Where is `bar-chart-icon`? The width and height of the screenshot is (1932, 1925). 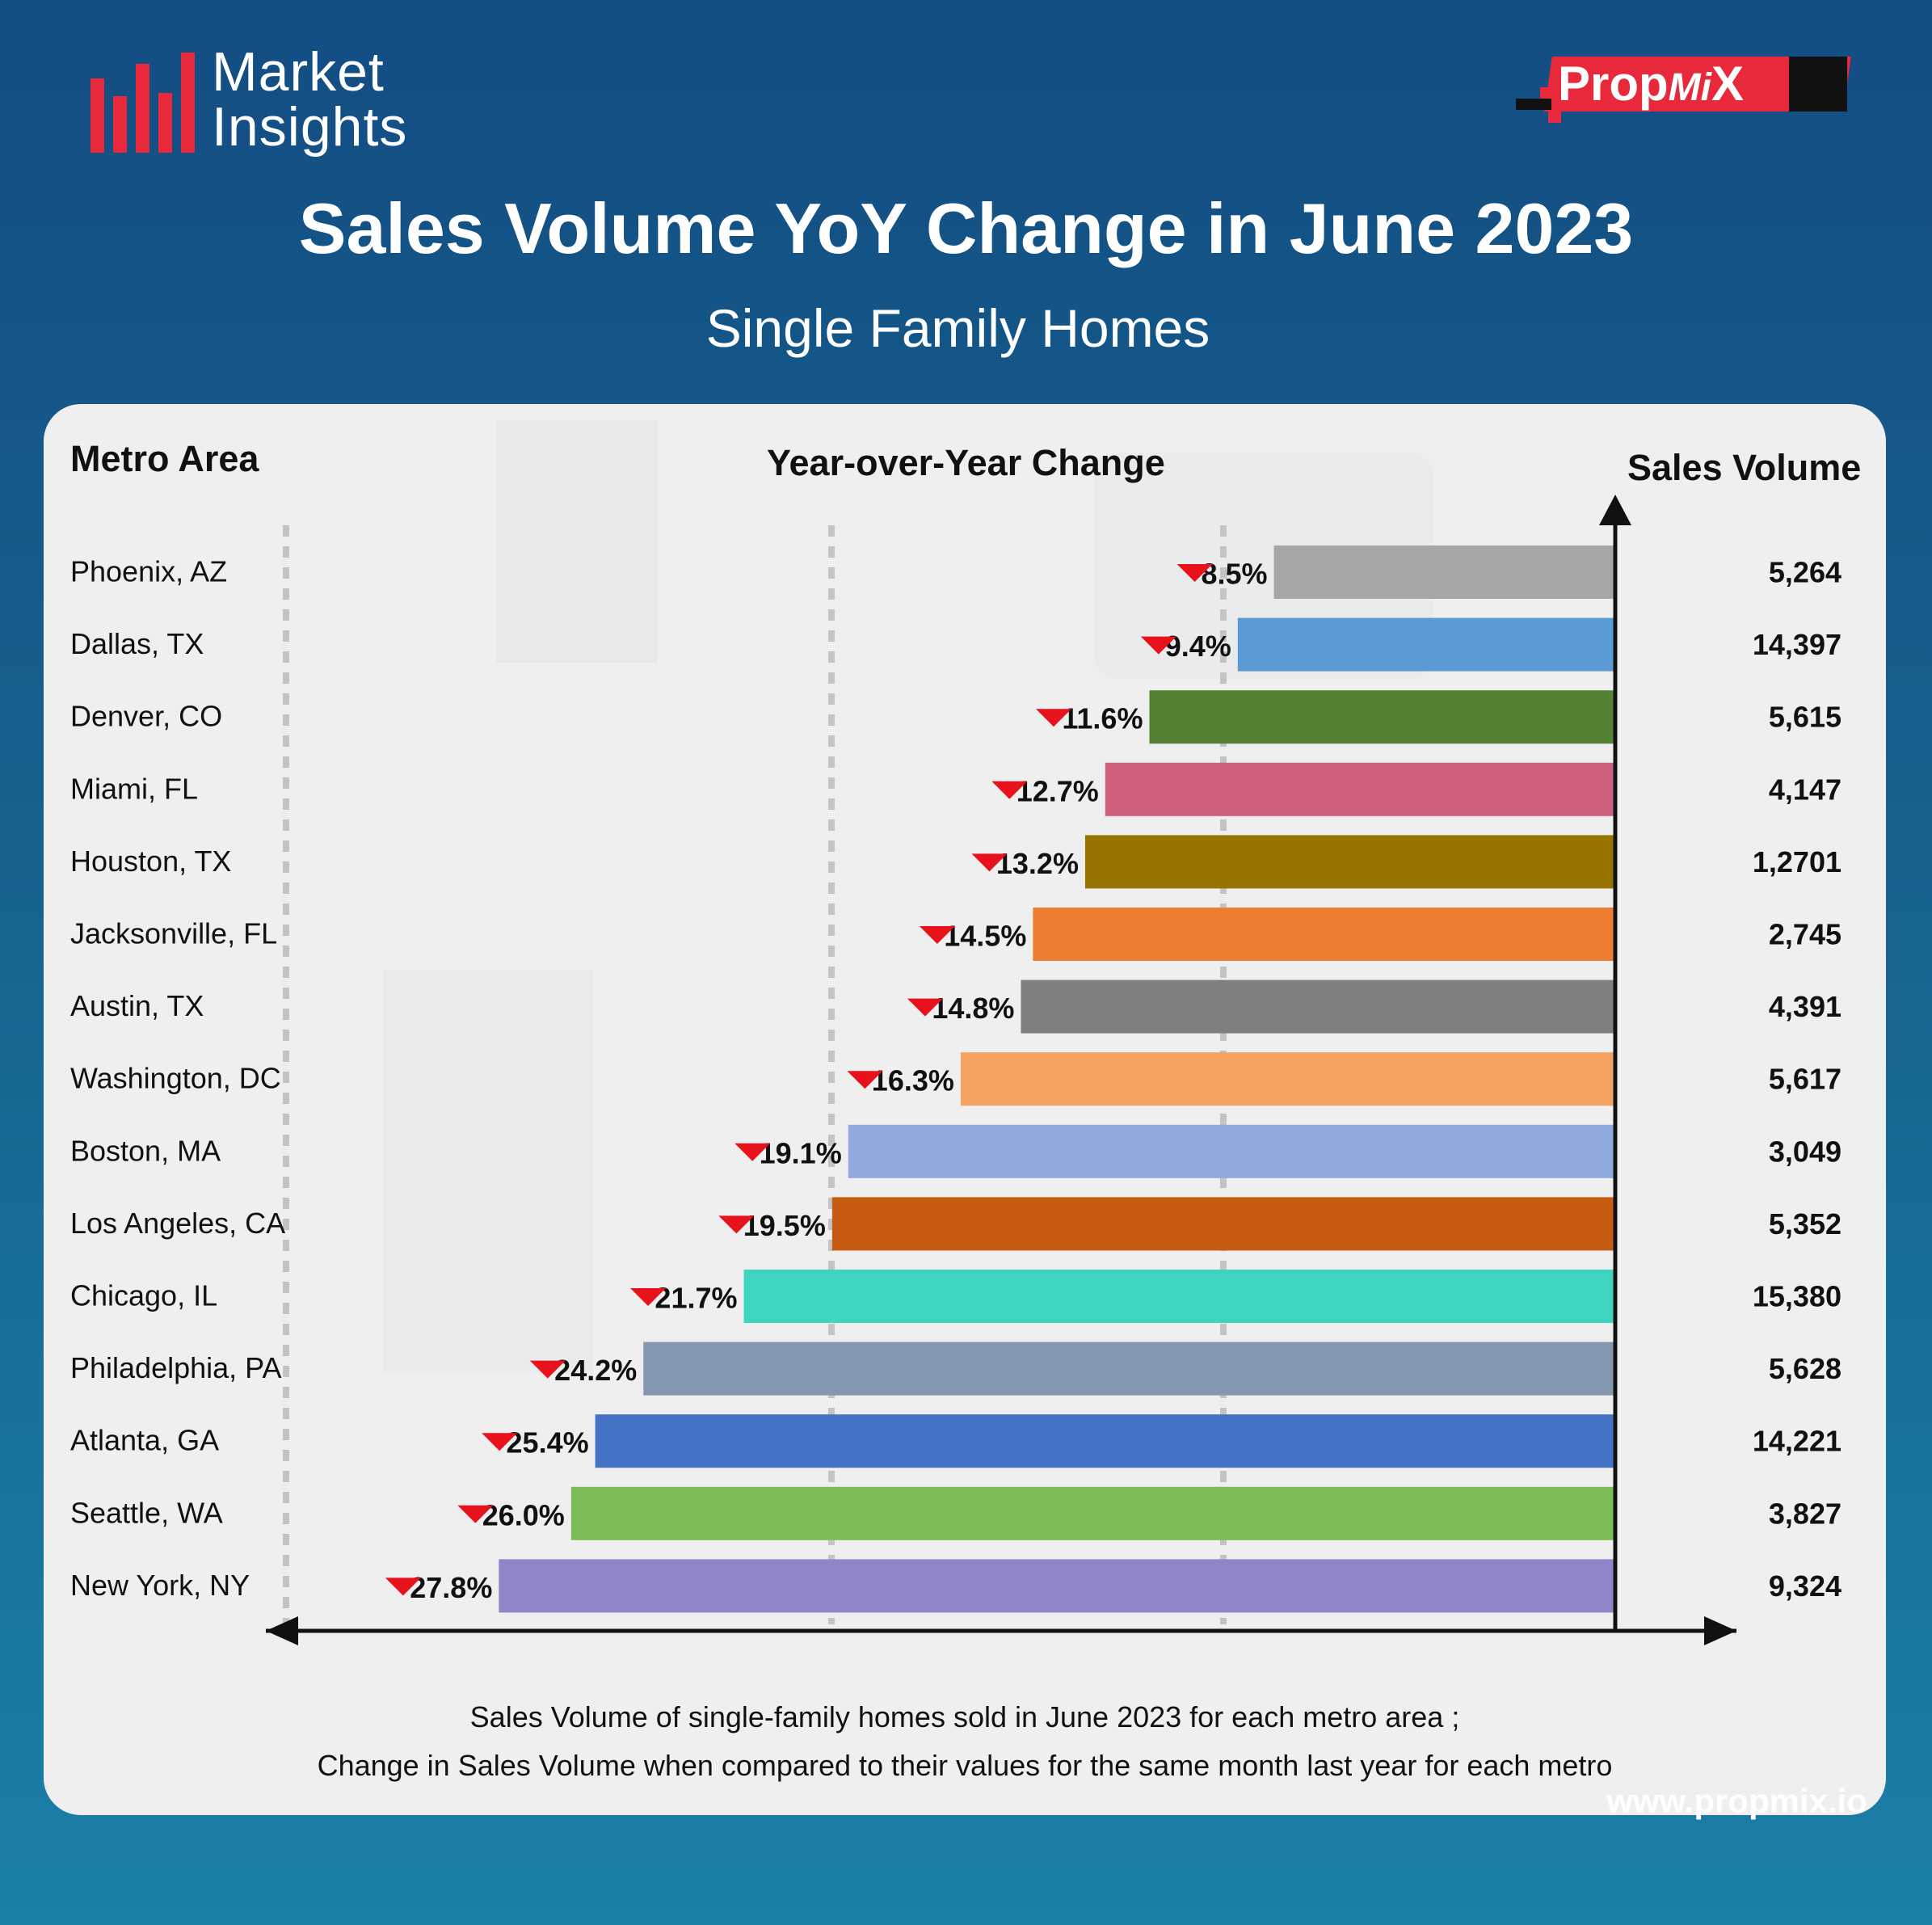
bar-chart-icon is located at coordinates (143, 101).